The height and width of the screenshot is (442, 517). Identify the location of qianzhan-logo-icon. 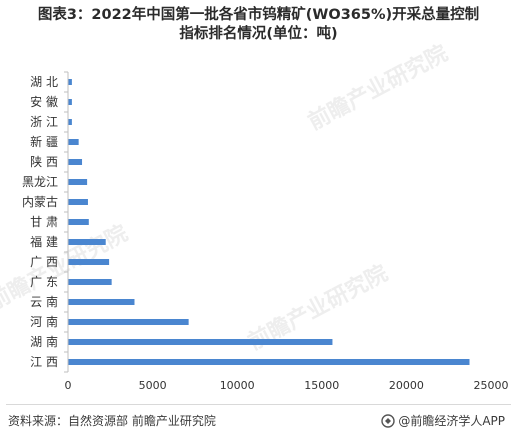
(388, 420).